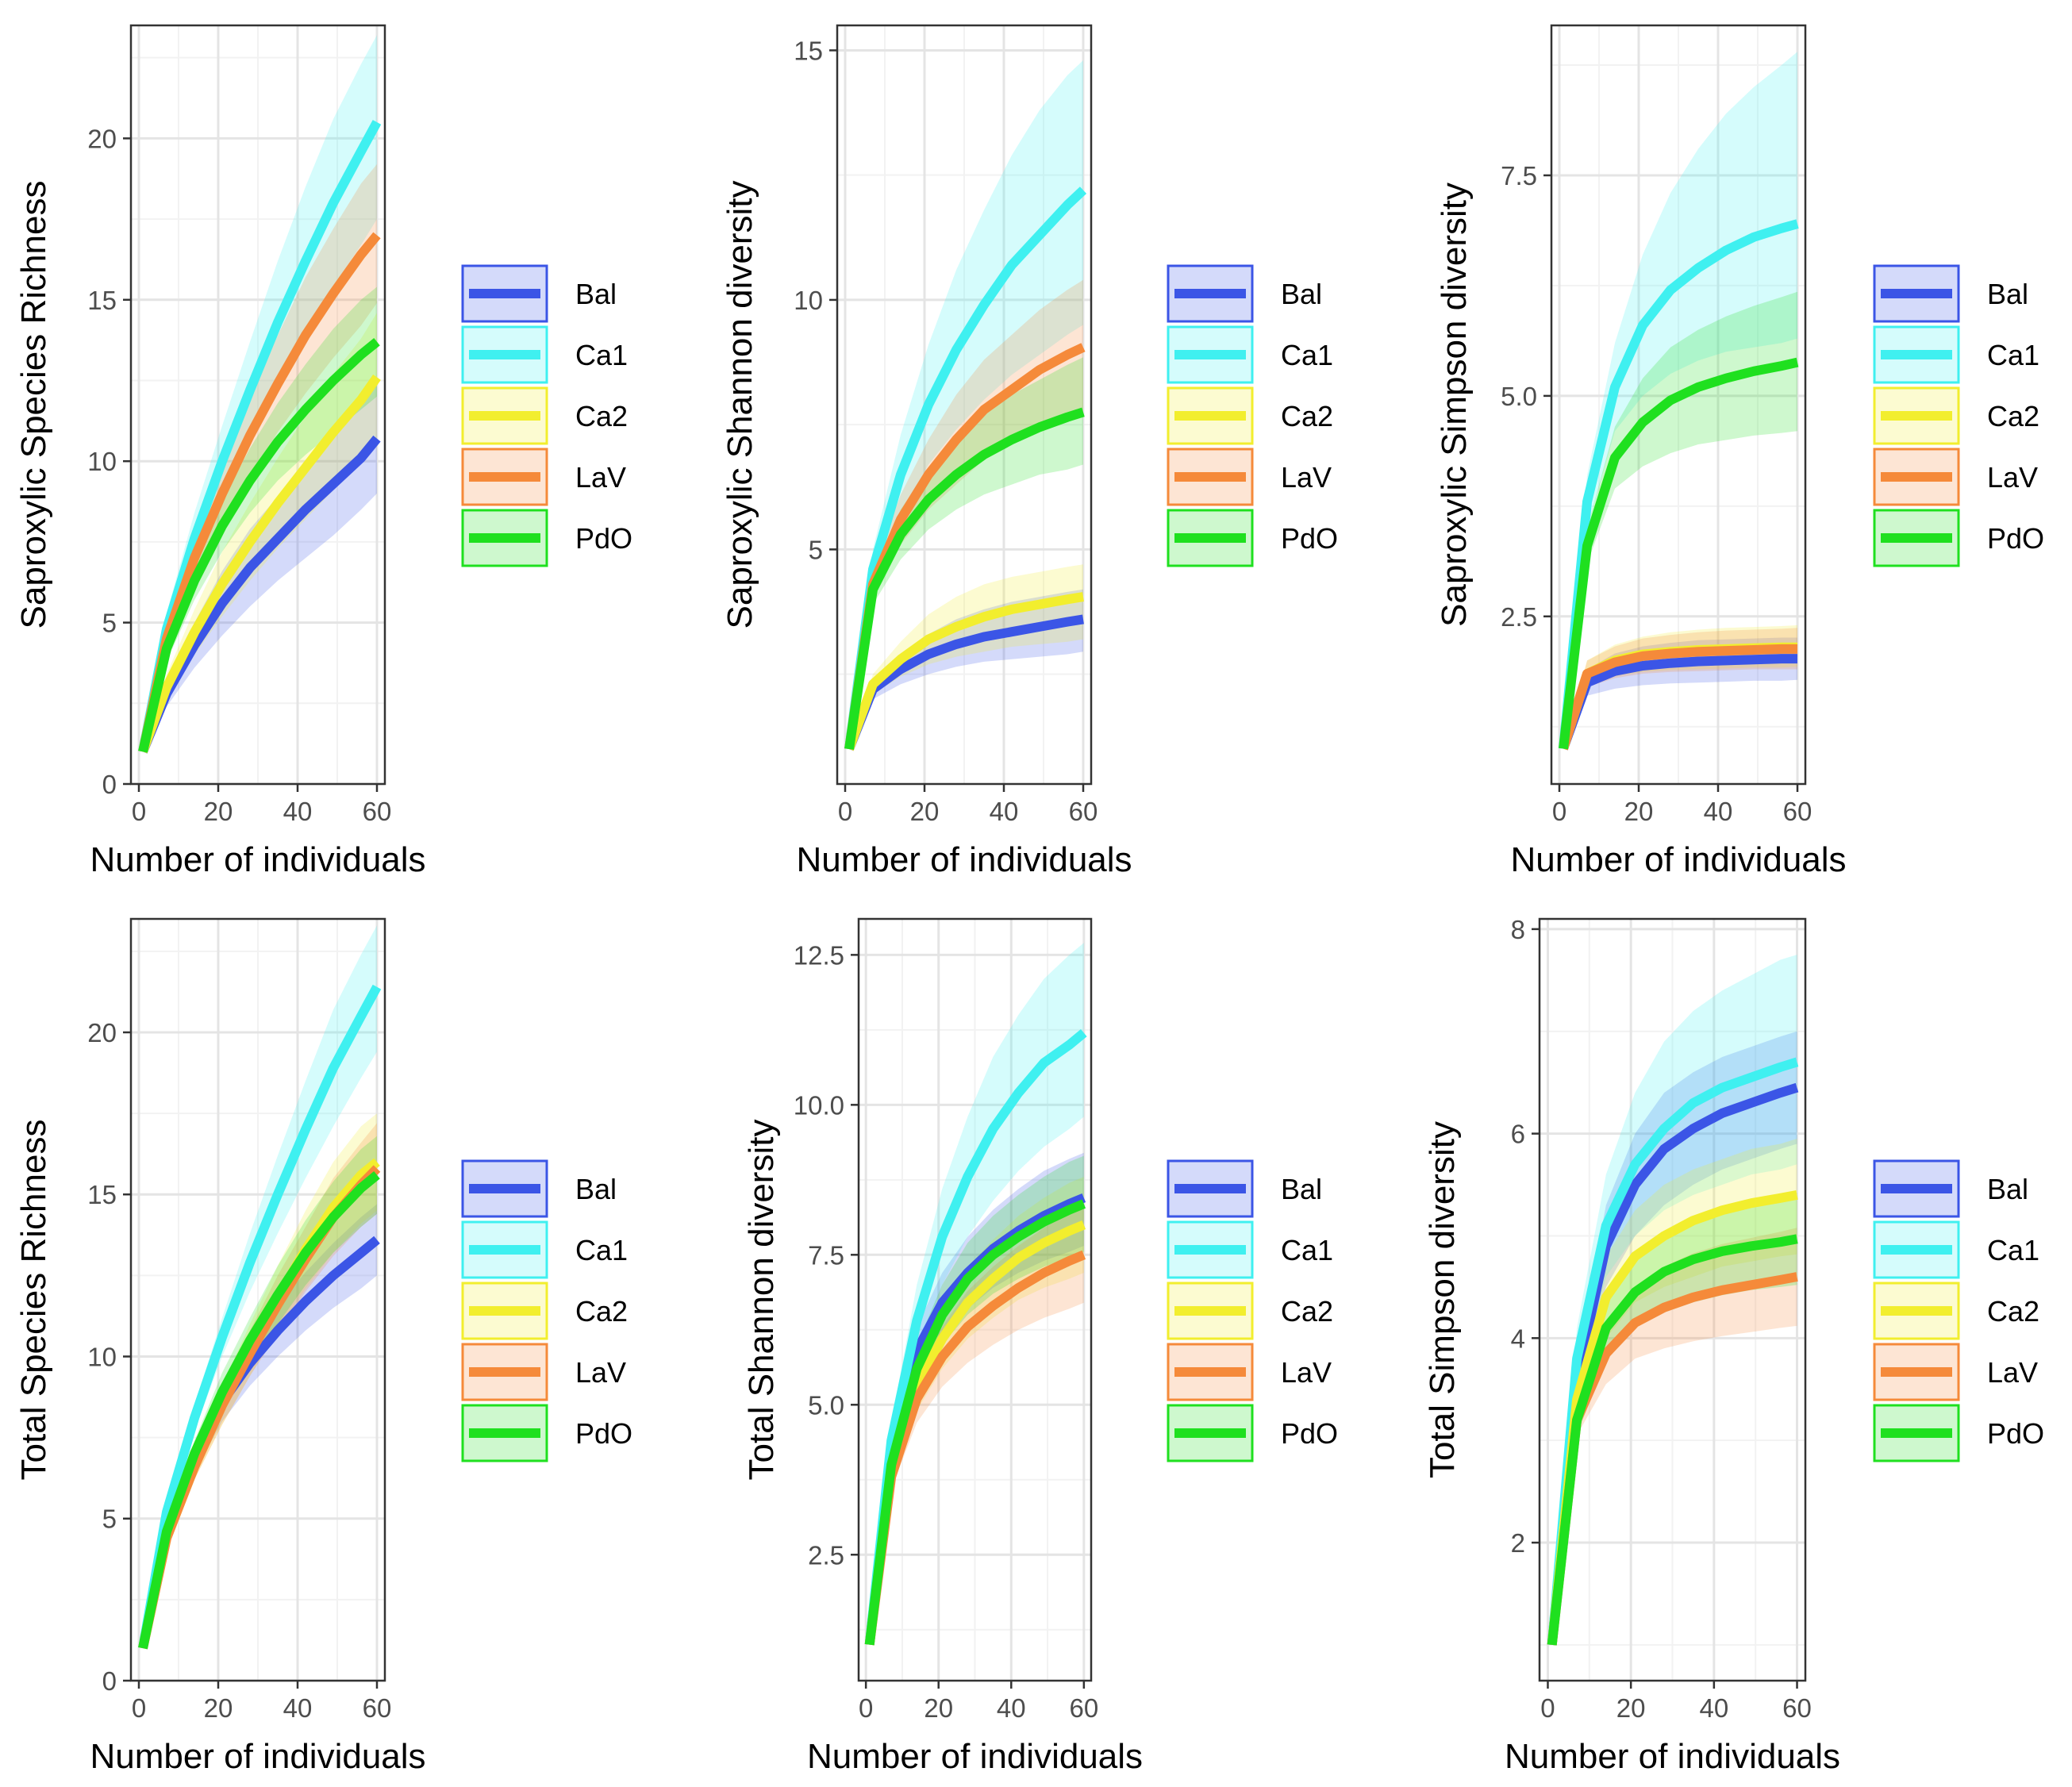  Describe the element at coordinates (259, 564) in the screenshot. I see `series-line-ca2` at that location.